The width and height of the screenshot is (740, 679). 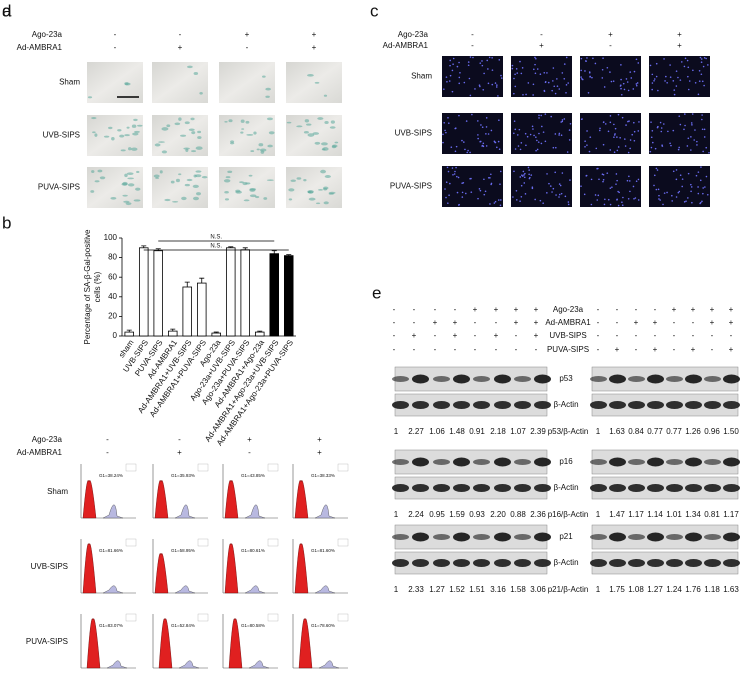 I want to click on sign: +, so click(x=455, y=335).